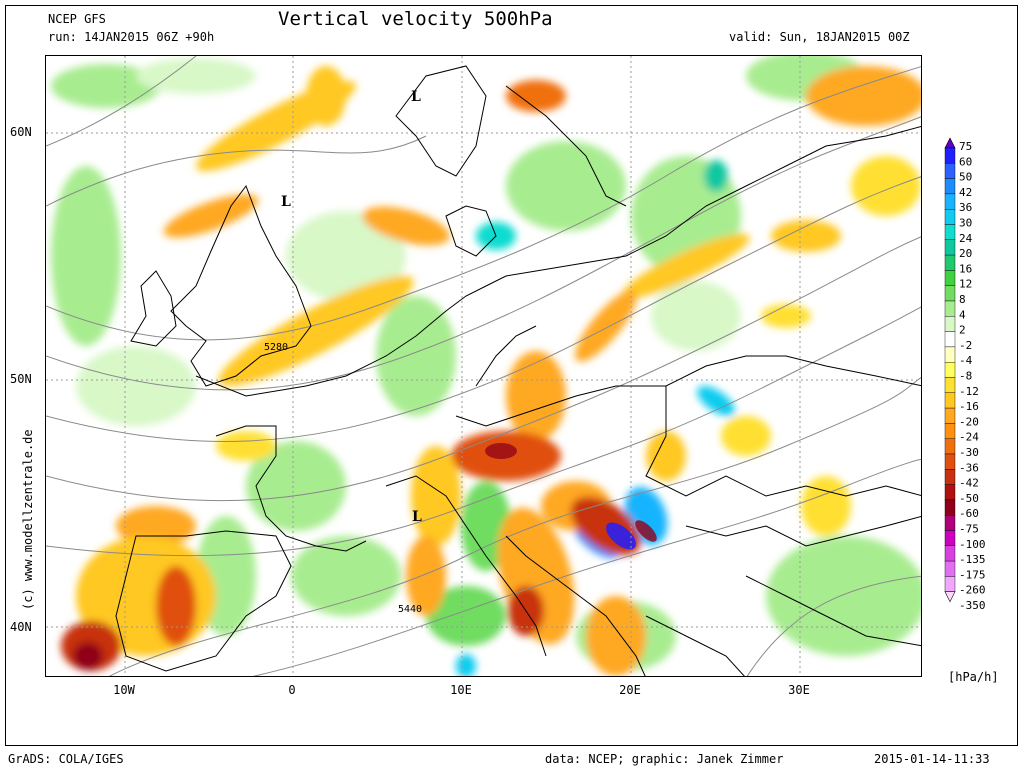 Image resolution: width=1024 pixels, height=768 pixels. I want to click on legend-label: 4, so click(962, 314).